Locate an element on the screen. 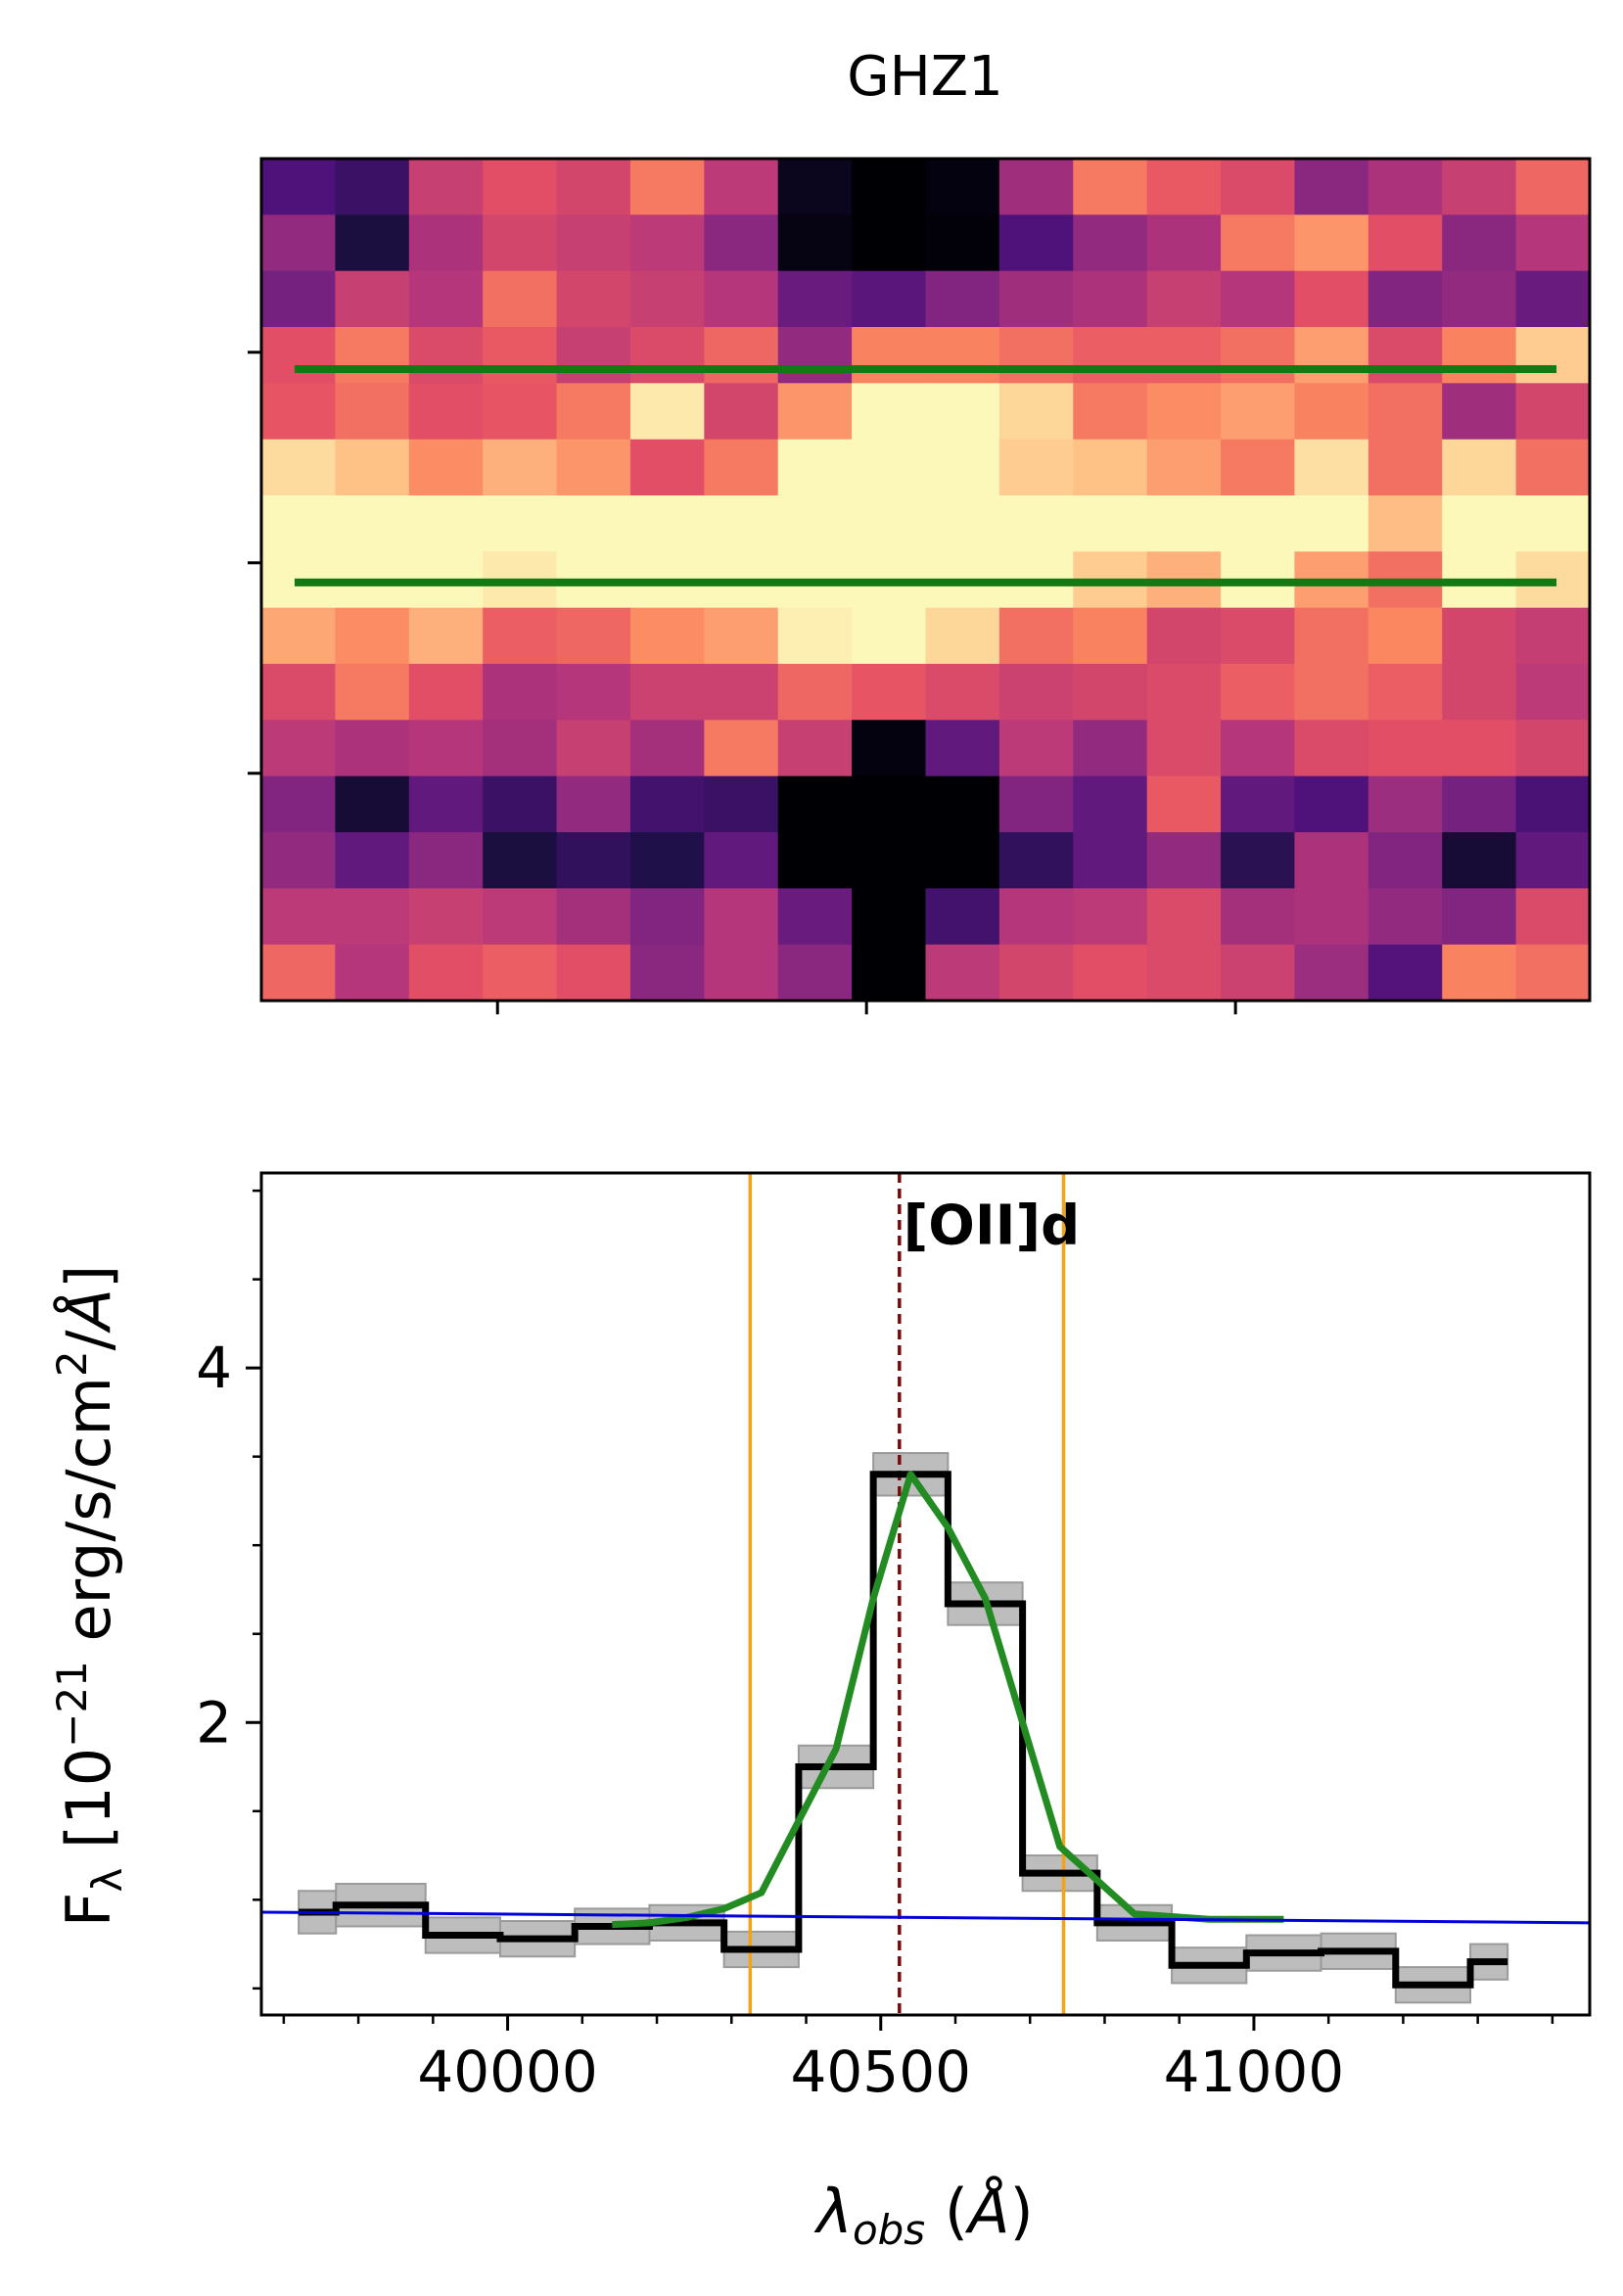 This screenshot has width=1623, height=2296. emission-line-label: [OII]d is located at coordinates (992, 1225).